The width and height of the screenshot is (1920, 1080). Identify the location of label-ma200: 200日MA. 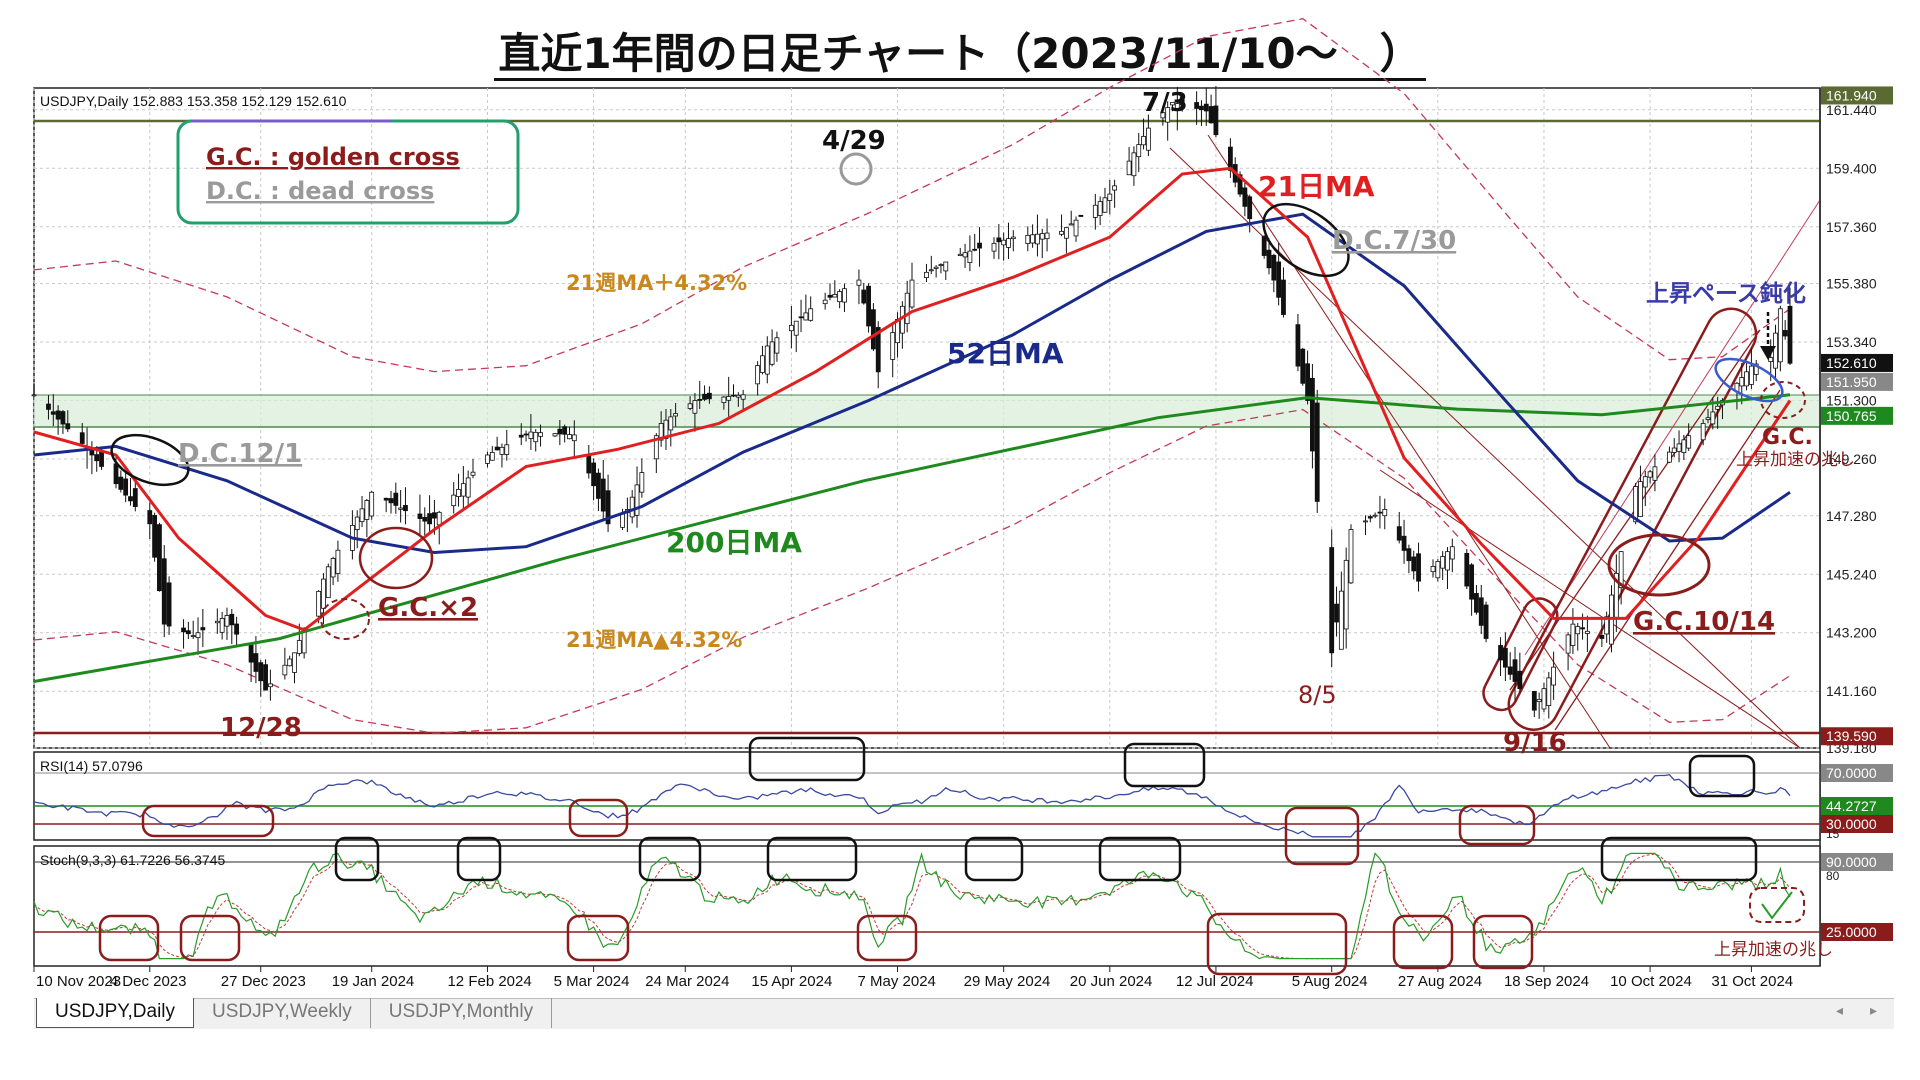
(734, 542).